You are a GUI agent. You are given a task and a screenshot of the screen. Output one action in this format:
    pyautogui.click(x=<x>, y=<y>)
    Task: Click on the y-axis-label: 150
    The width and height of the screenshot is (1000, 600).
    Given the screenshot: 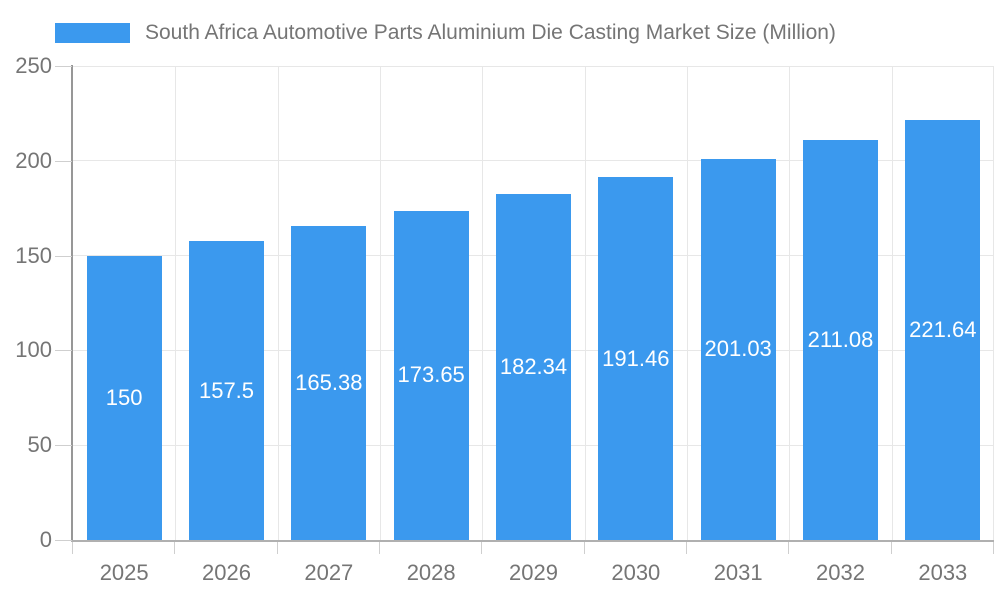 What is the action you would take?
    pyautogui.click(x=33, y=255)
    